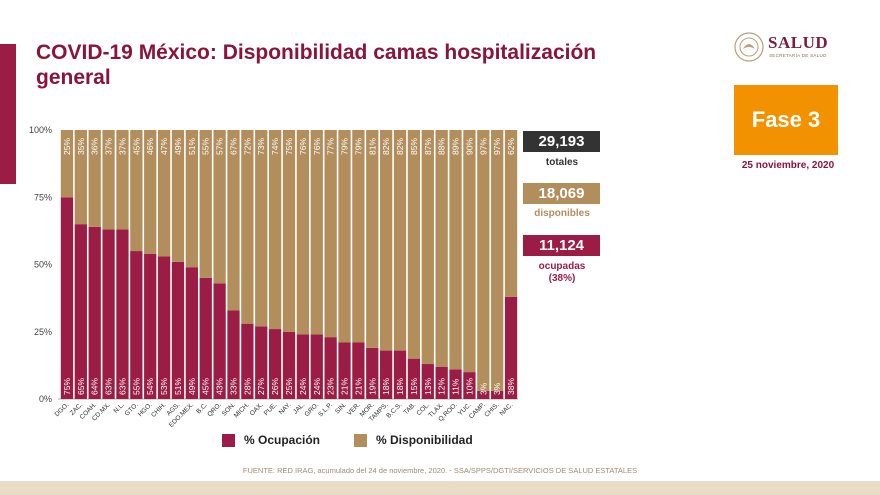 Image resolution: width=880 pixels, height=495 pixels. I want to click on availability-data-label: 76%, so click(303, 146).